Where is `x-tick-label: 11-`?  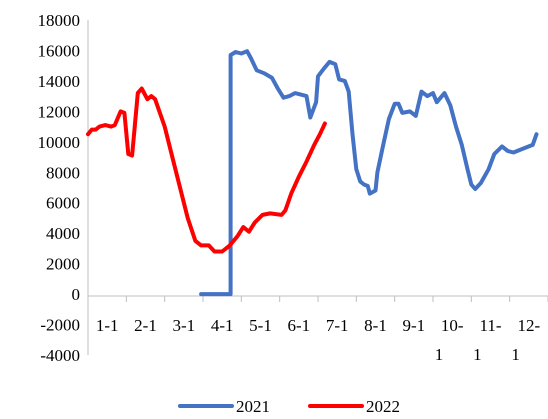
x-tick-label: 11- is located at coordinates (490, 325).